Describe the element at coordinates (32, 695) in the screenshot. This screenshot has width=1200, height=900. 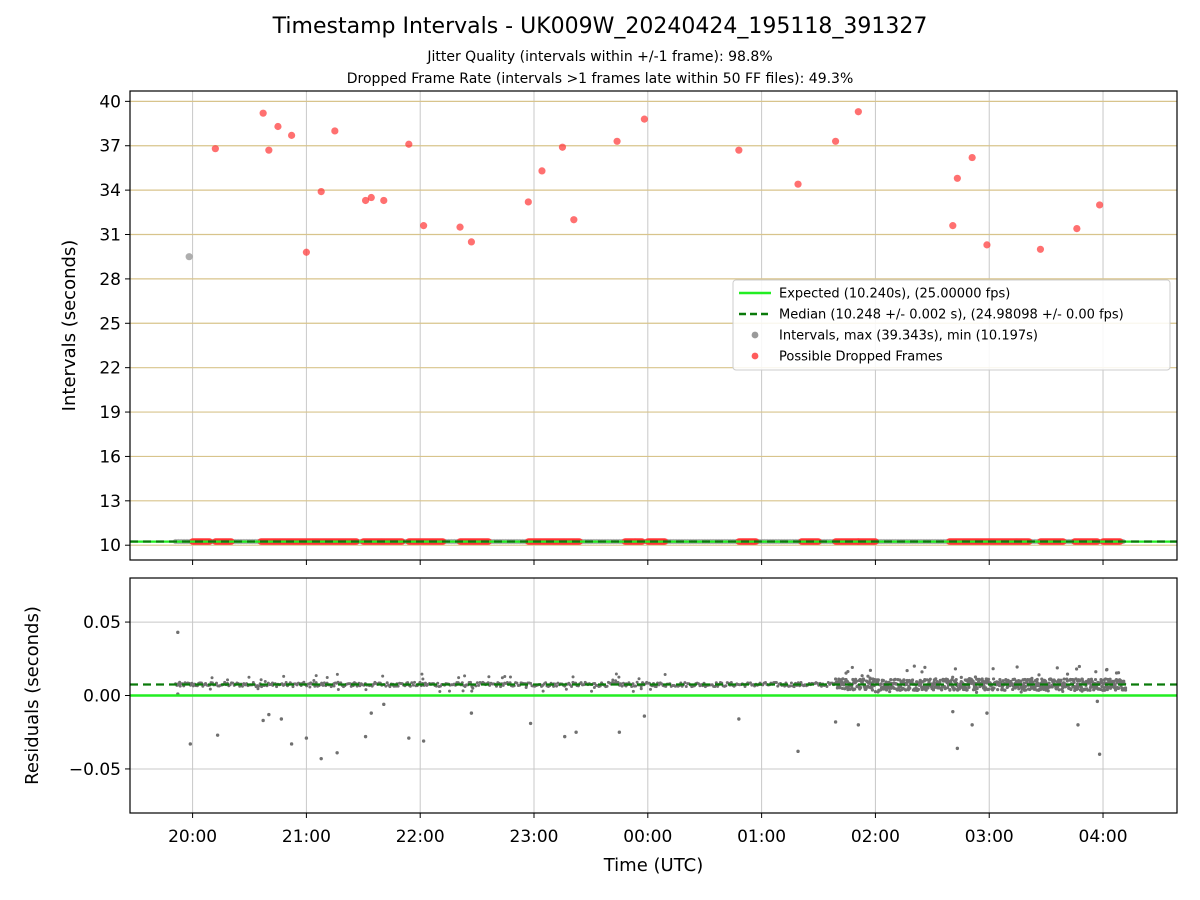
I see `bottom-y-axis-label: Residuals (seconds)` at that location.